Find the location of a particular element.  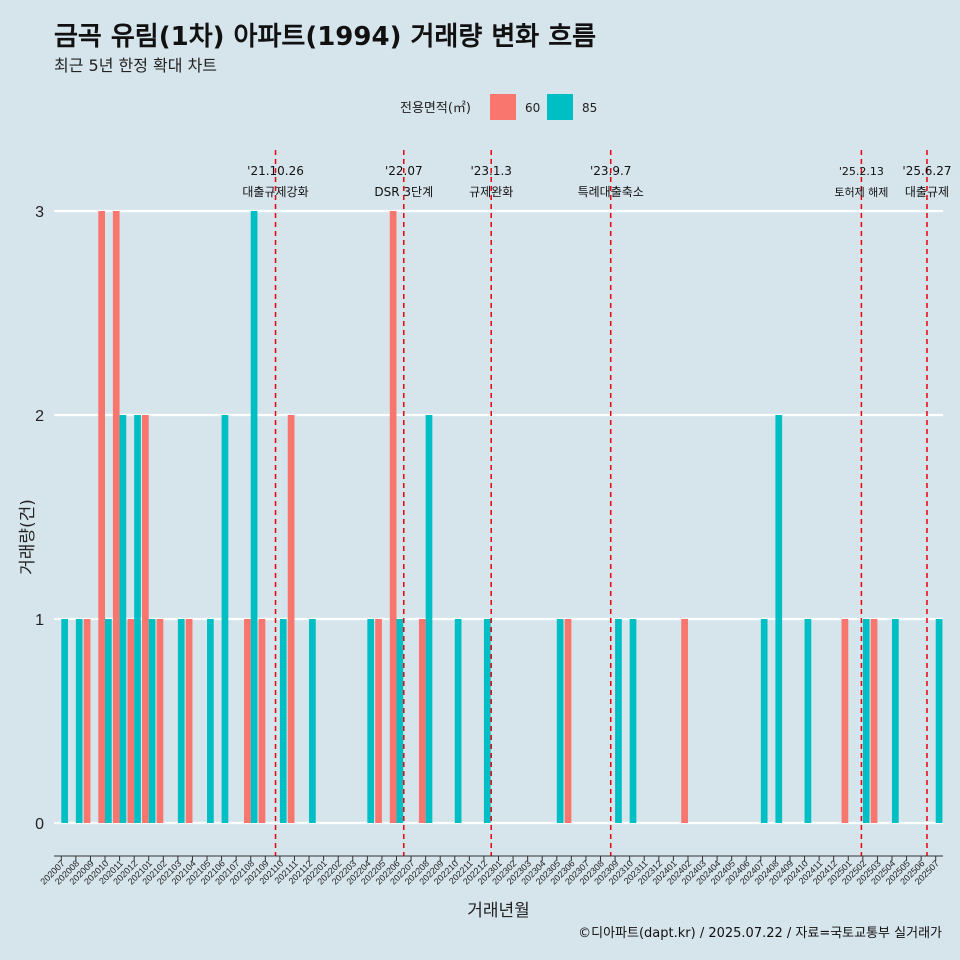

event-name-label: 규제완화 is located at coordinates (491, 192).